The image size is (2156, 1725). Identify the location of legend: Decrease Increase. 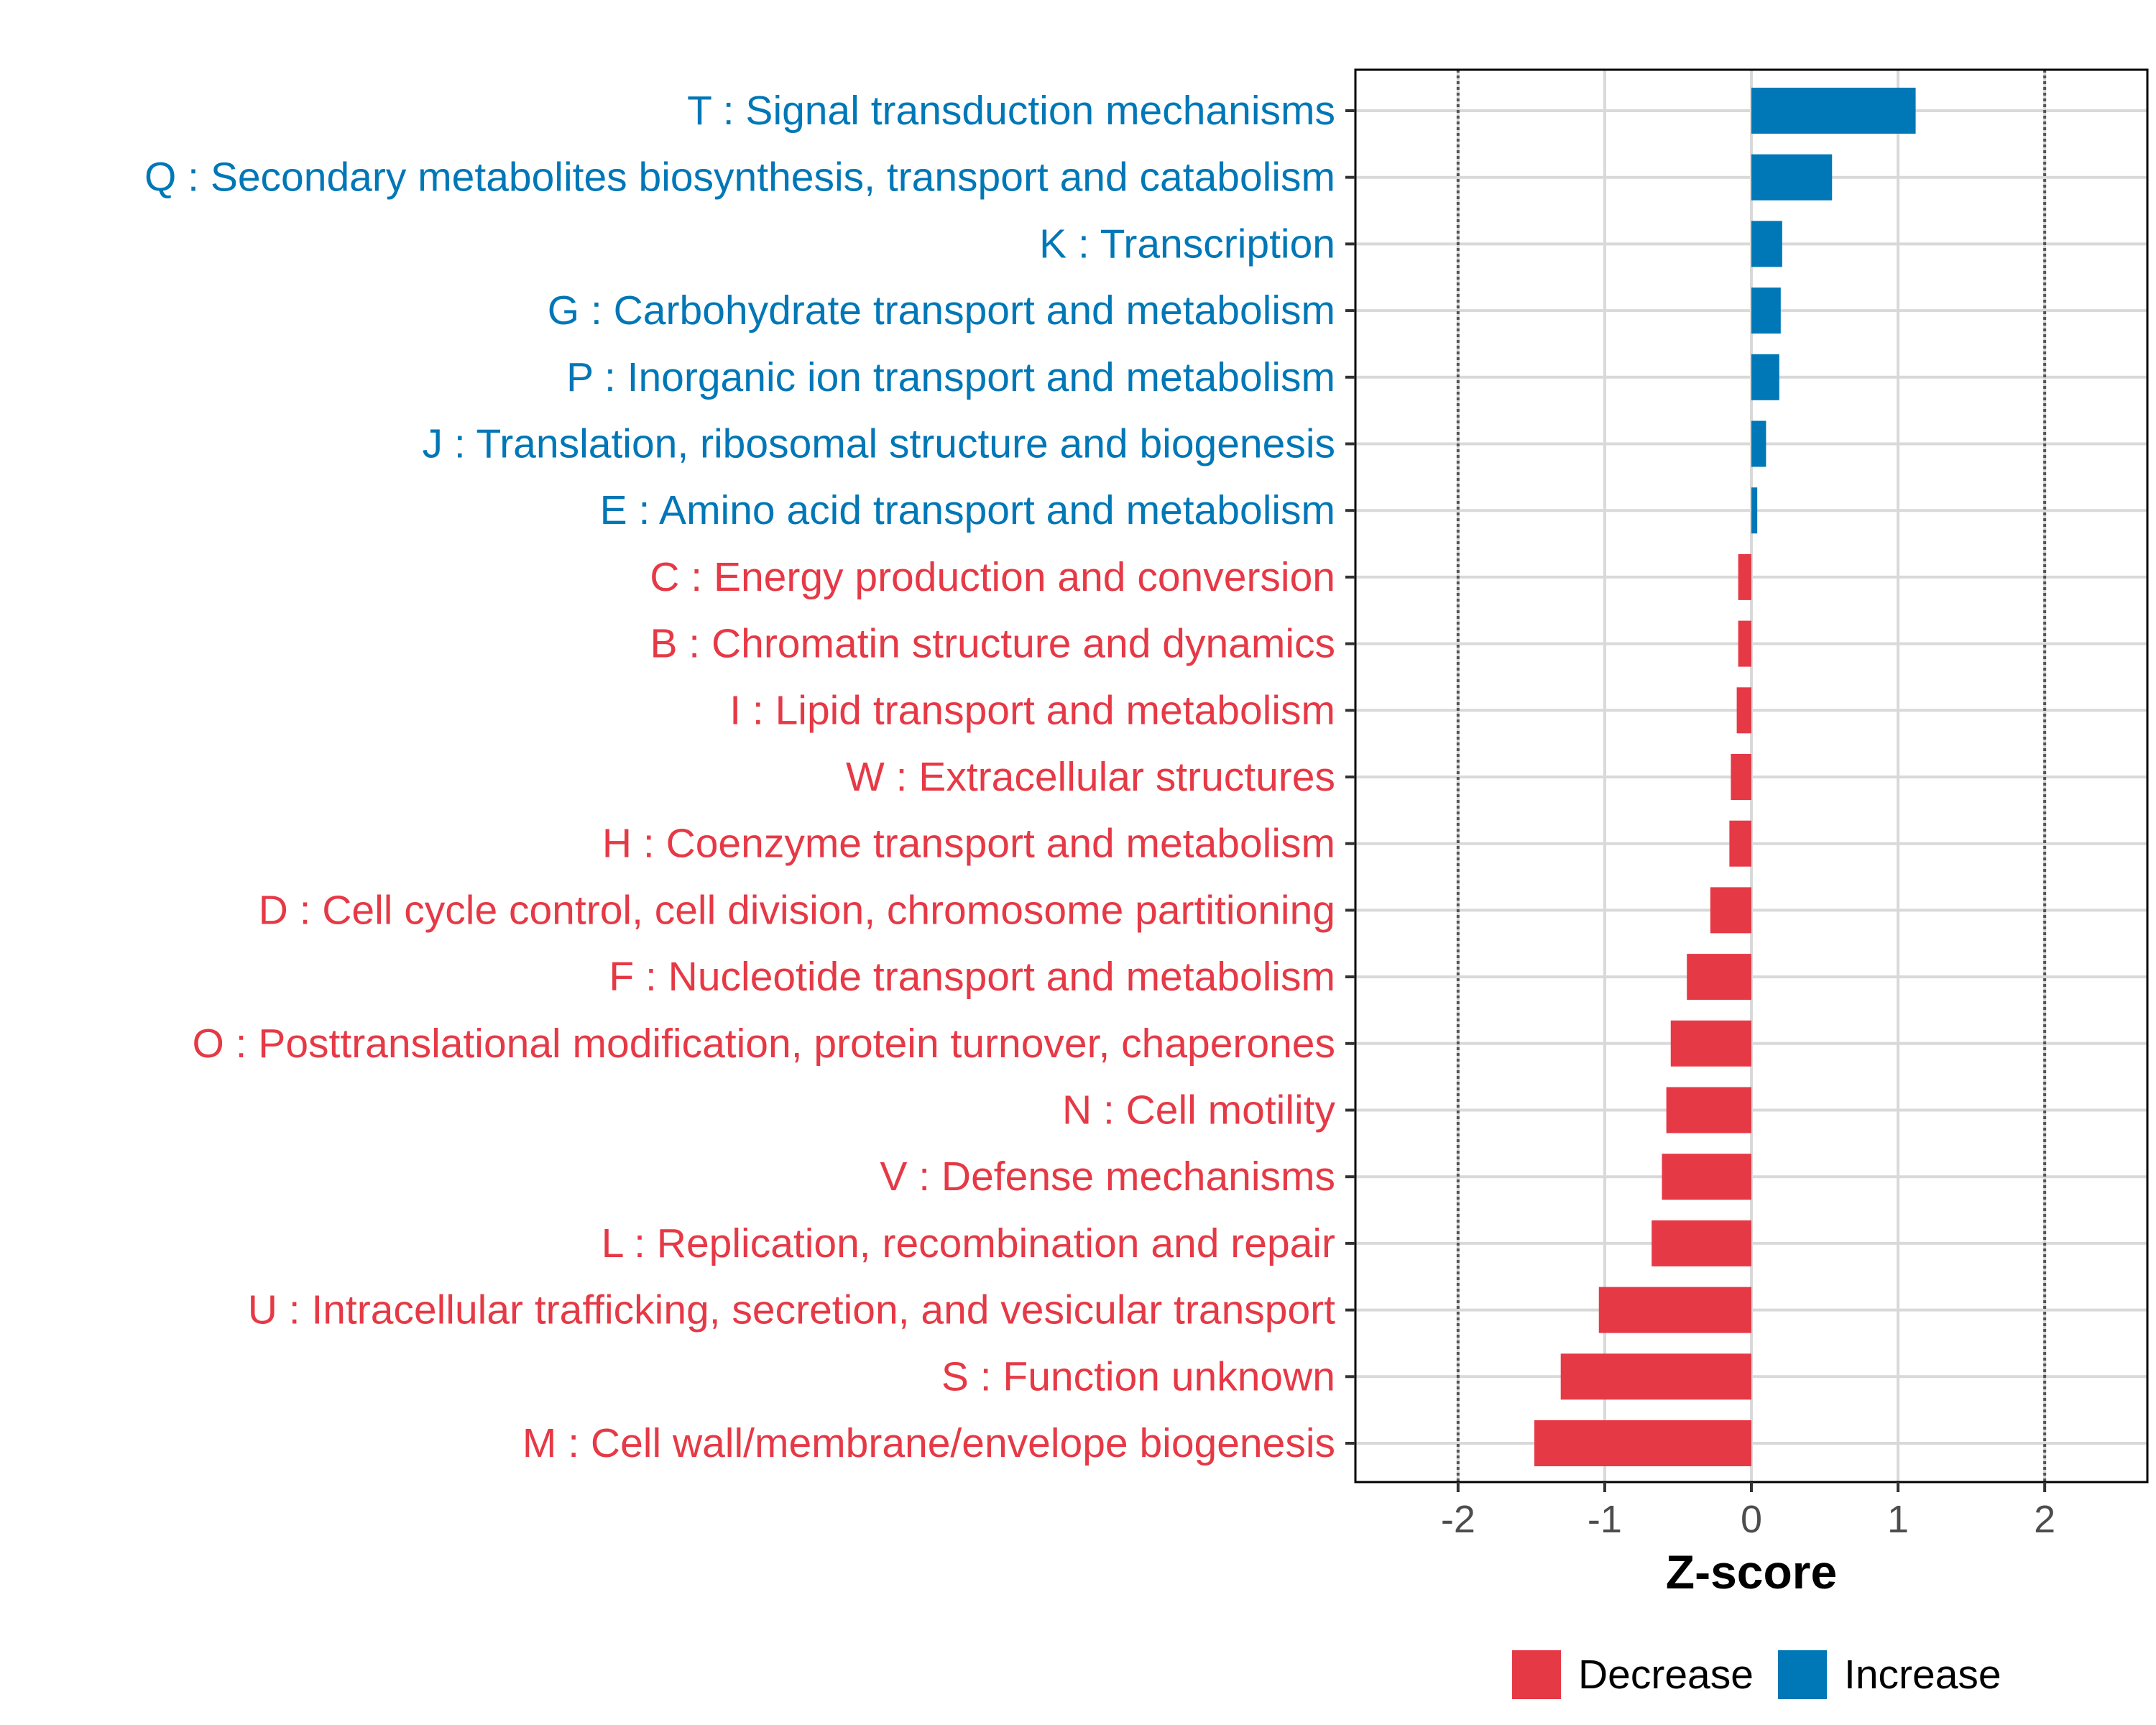
(1757, 1674).